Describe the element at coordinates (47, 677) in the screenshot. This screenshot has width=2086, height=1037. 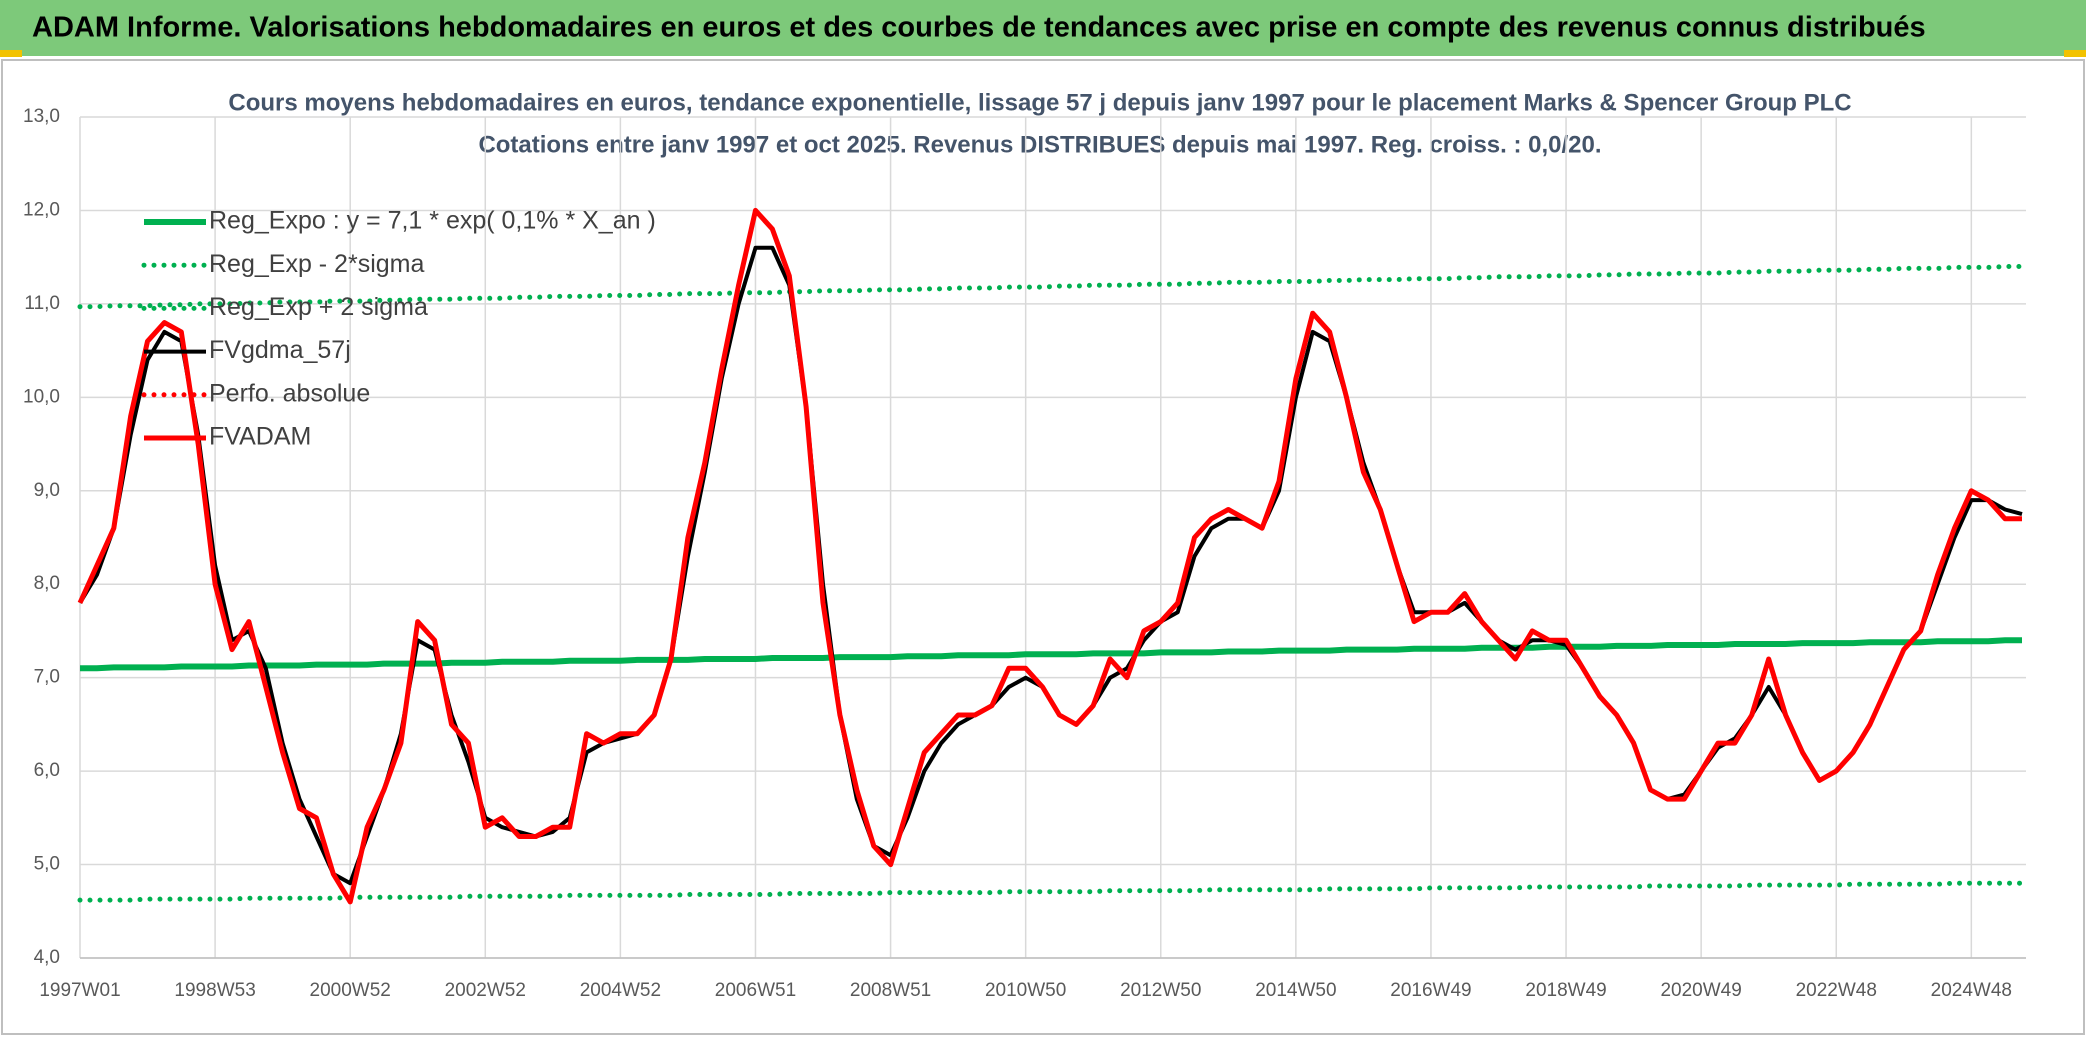
I see `y-tick-label: 7,0` at that location.